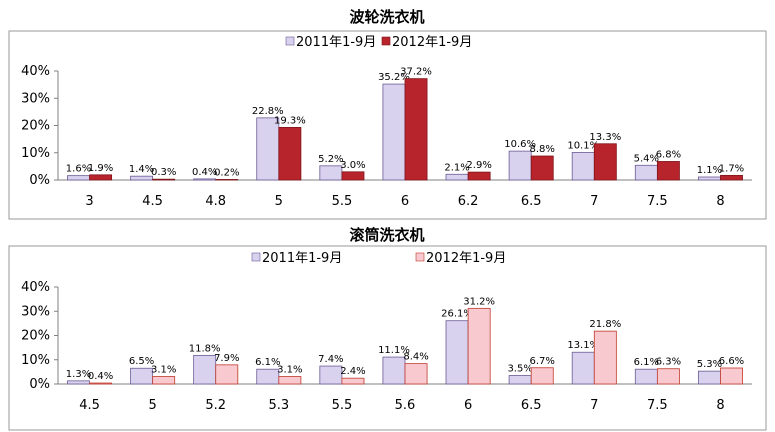  What do you see at coordinates (267, 362) in the screenshot?
I see `data-label: 6.1%` at bounding box center [267, 362].